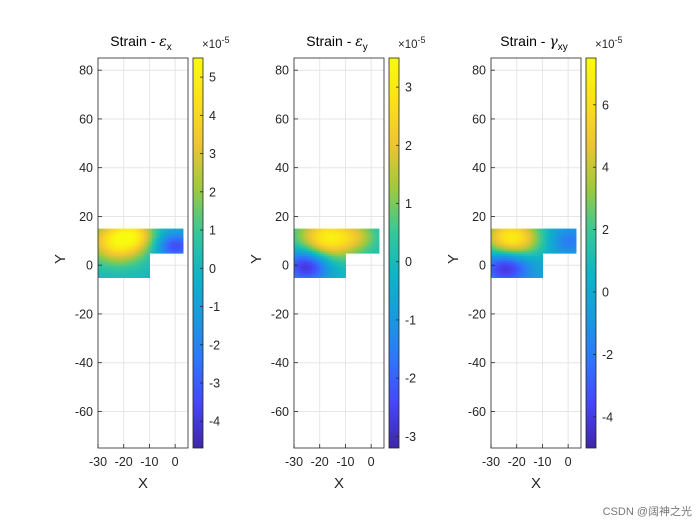 This screenshot has height=525, width=700. What do you see at coordinates (477, 412) in the screenshot?
I see `y-tick-label: -60` at bounding box center [477, 412].